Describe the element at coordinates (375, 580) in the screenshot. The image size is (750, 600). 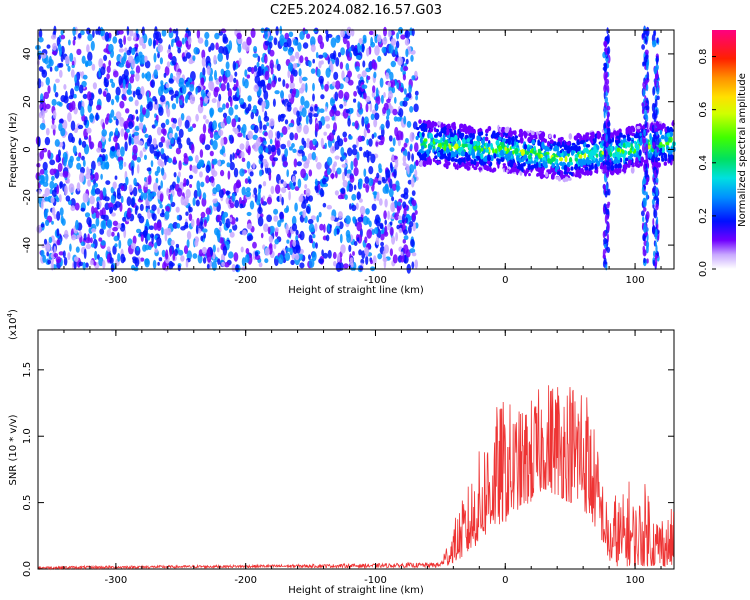
I see `x-tick-label: -100` at that location.